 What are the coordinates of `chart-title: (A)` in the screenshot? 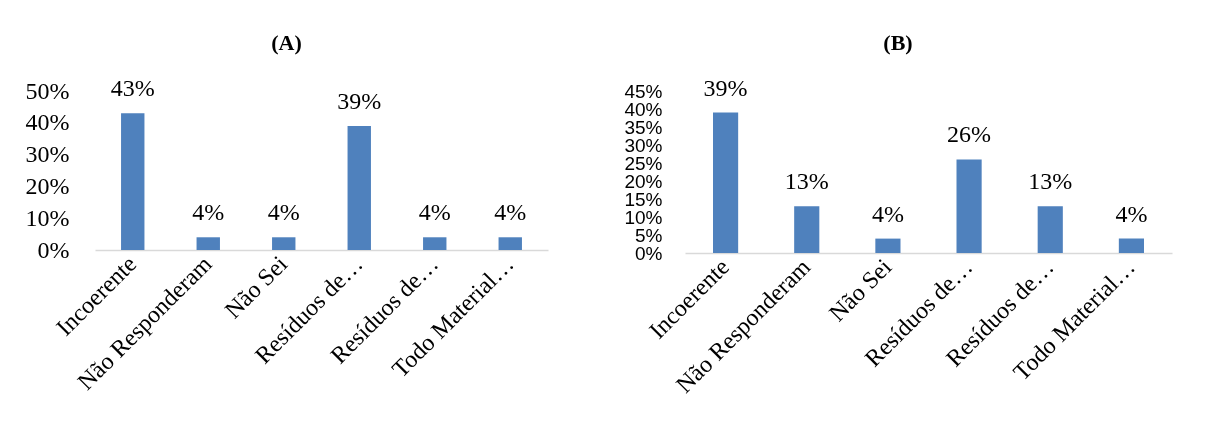 It's located at (286, 43).